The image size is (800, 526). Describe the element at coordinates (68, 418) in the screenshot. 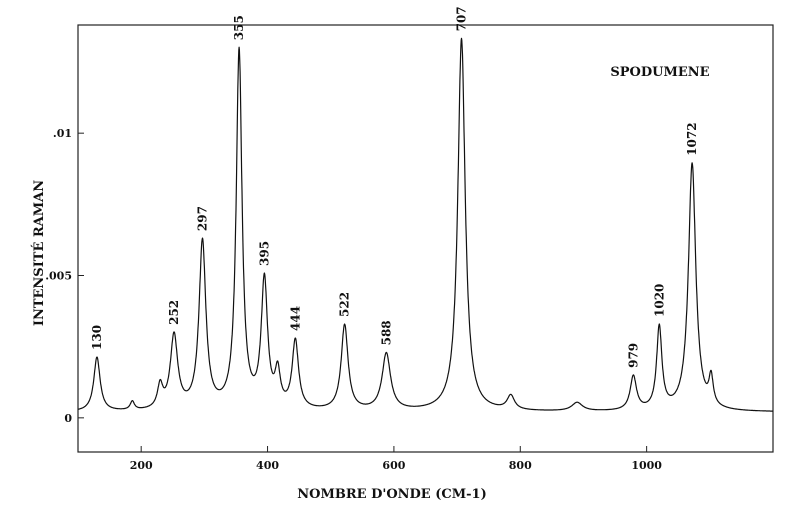

I see `y-tick-label: 0` at that location.